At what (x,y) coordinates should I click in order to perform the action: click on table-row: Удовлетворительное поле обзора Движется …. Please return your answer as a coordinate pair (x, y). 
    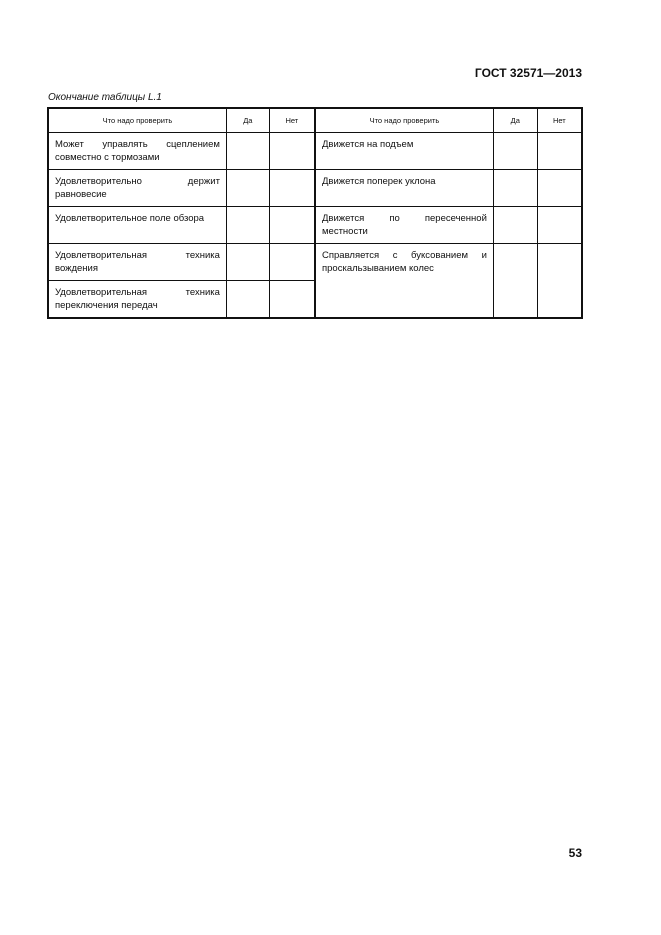
    Looking at the image, I should click on (315, 225).